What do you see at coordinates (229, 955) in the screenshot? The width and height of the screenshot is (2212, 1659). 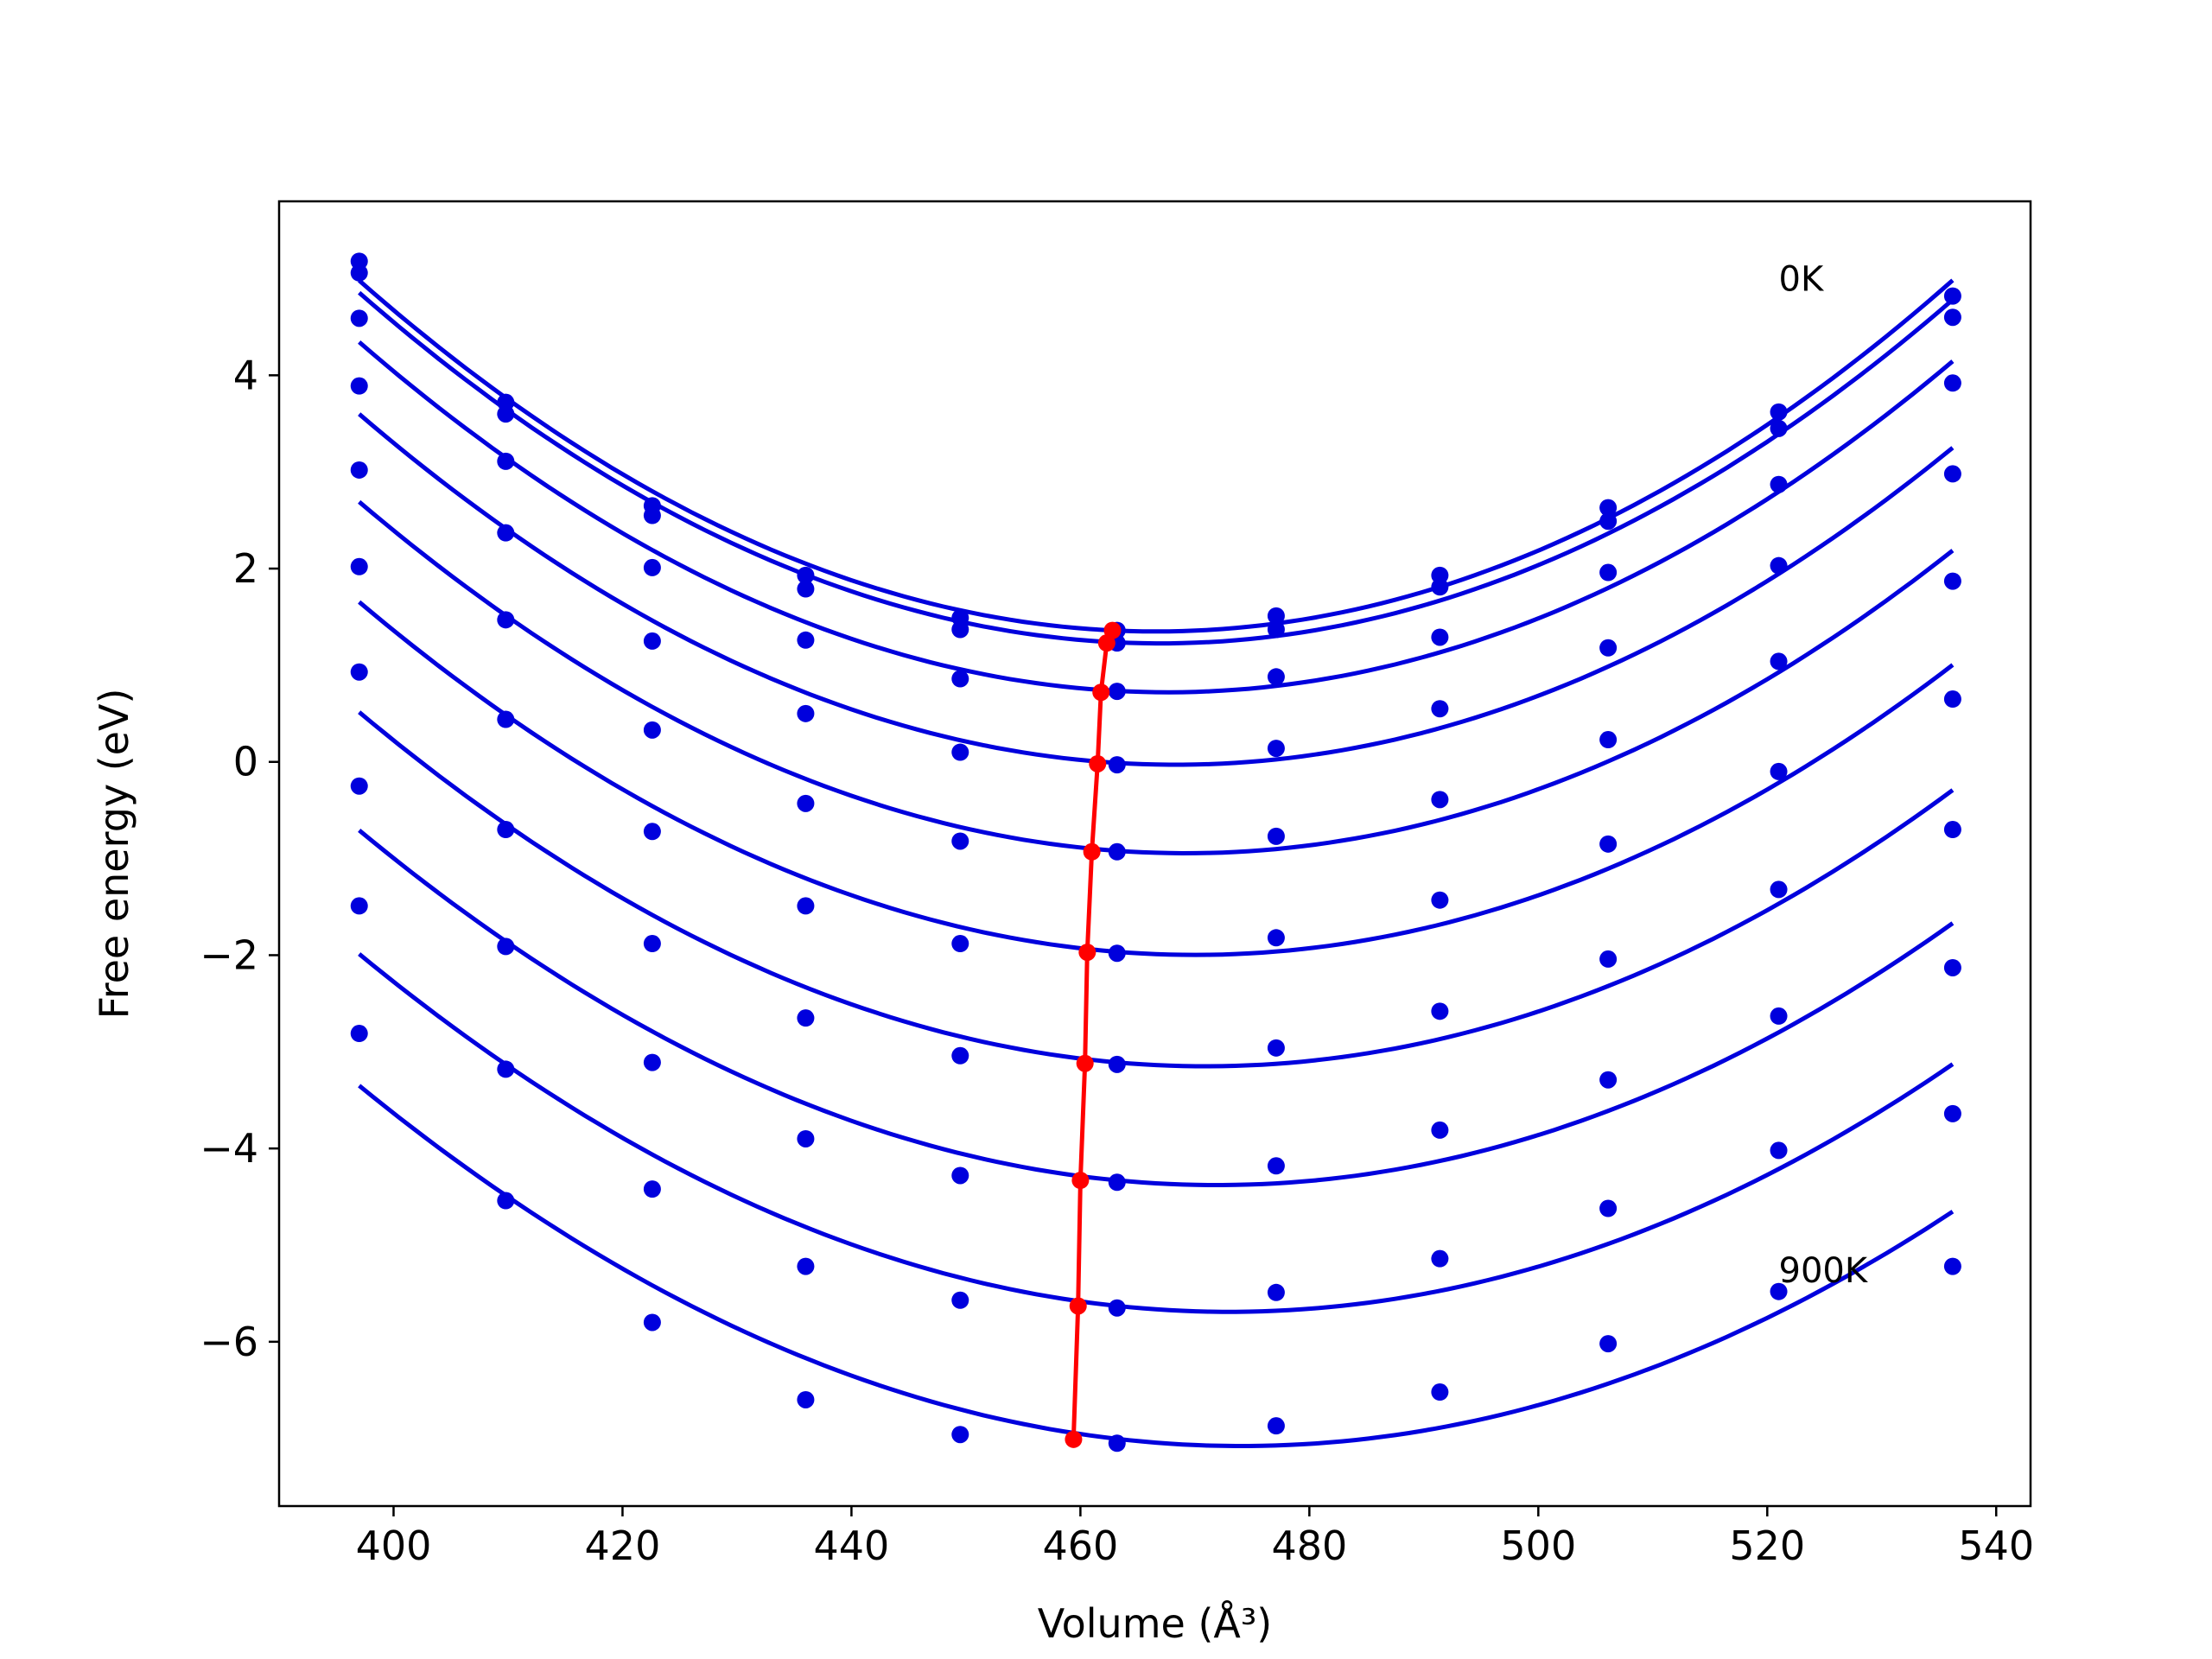 I see `y-tick-label: −2` at bounding box center [229, 955].